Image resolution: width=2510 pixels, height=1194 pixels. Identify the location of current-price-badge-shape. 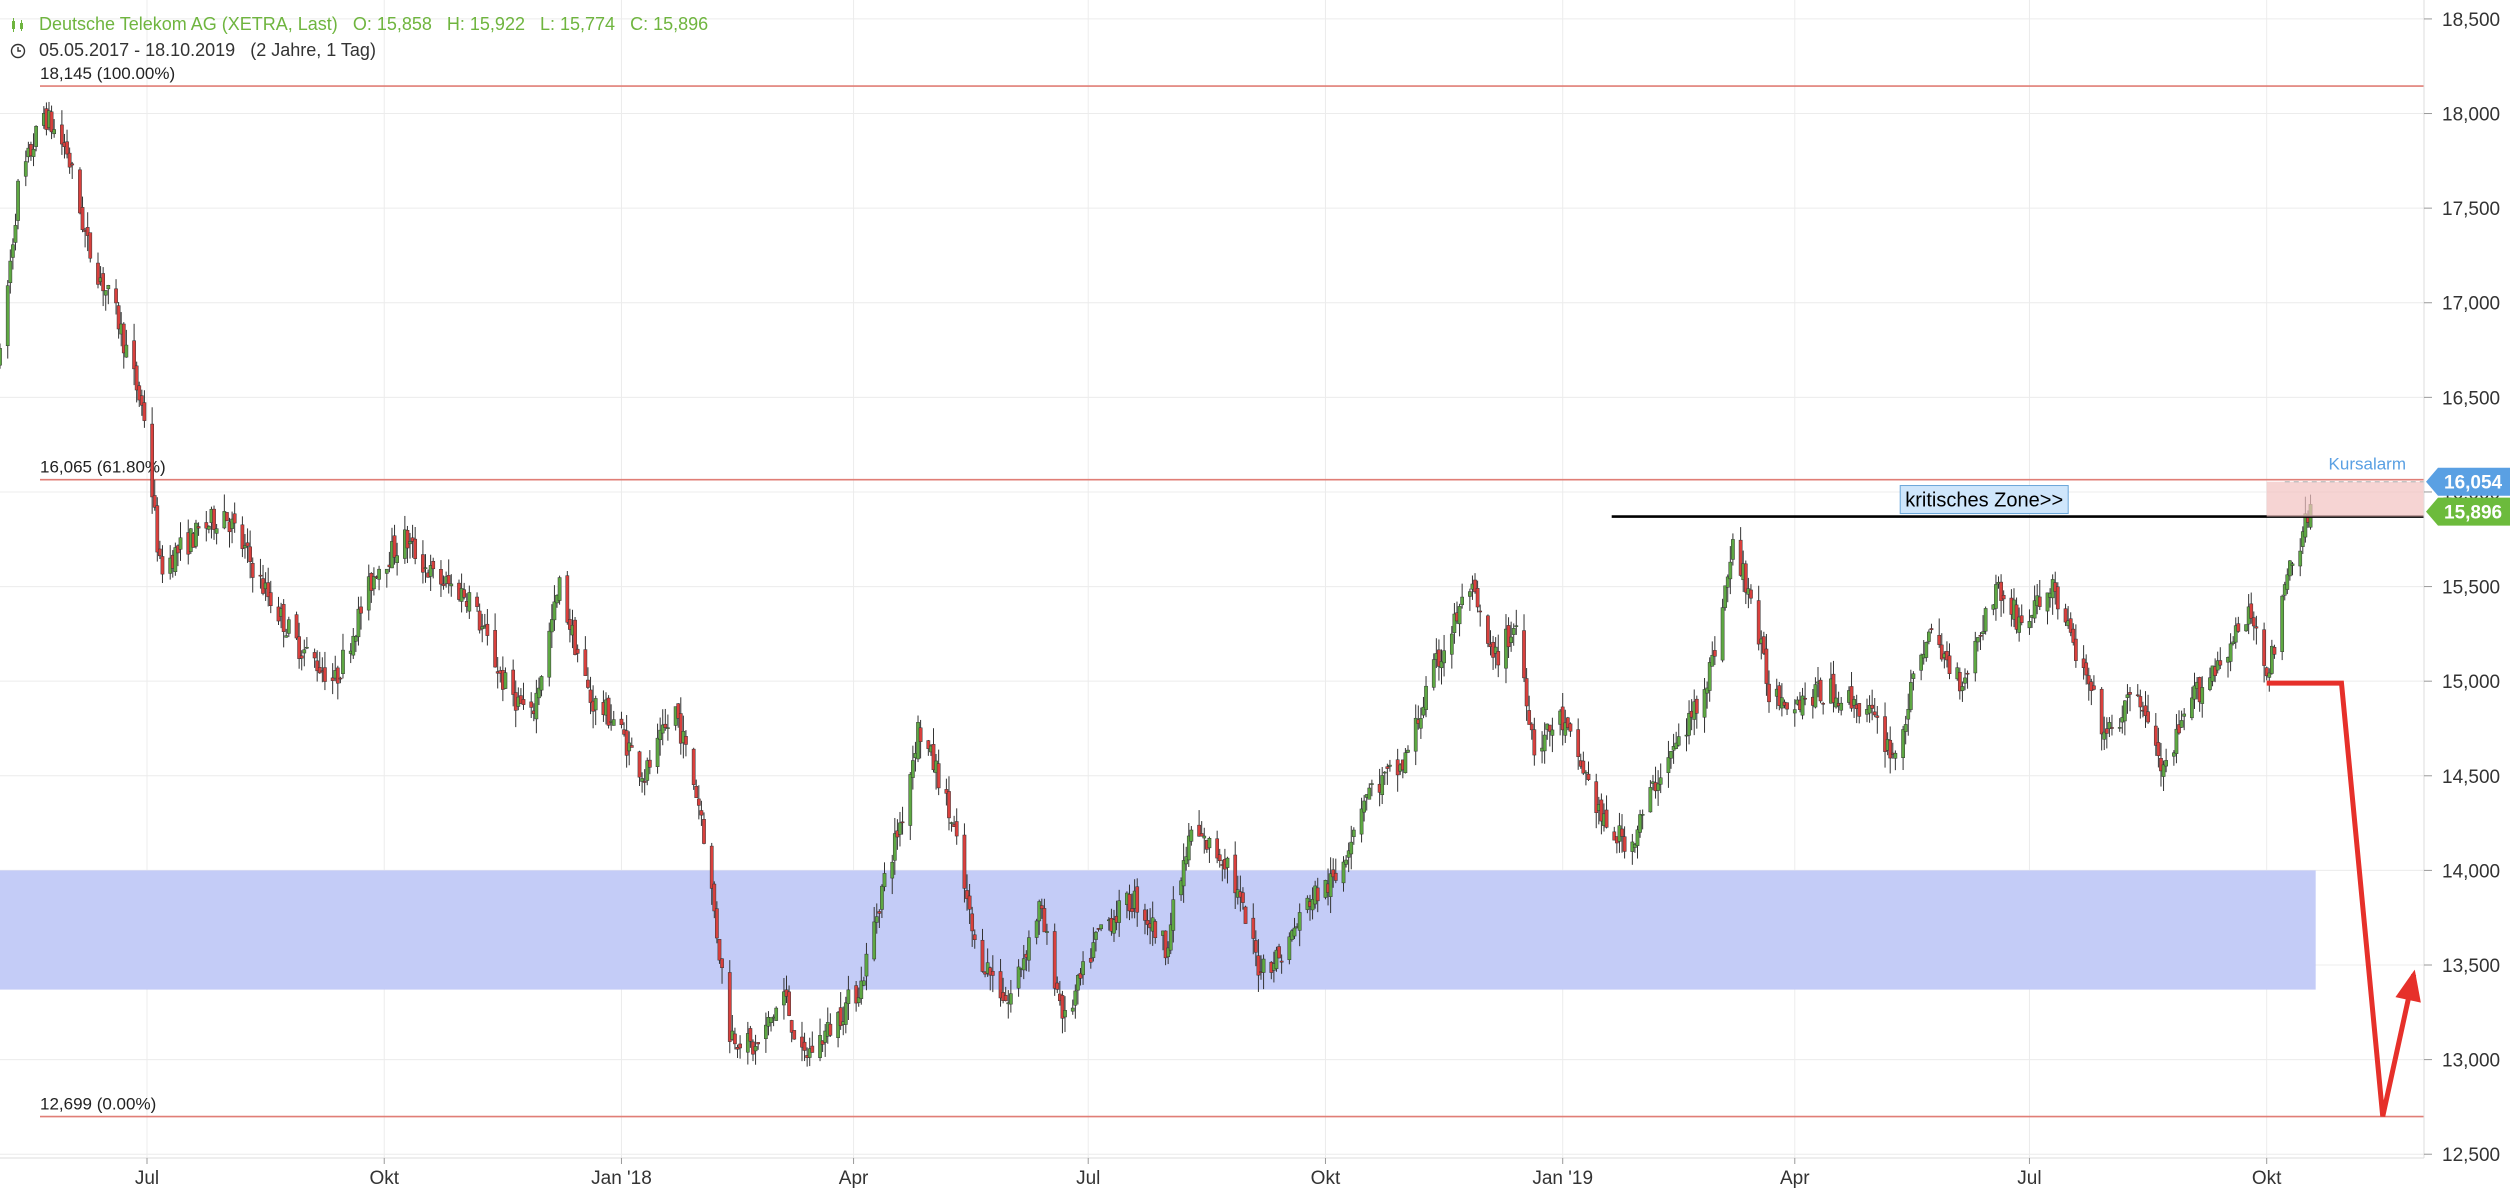
(2468, 511).